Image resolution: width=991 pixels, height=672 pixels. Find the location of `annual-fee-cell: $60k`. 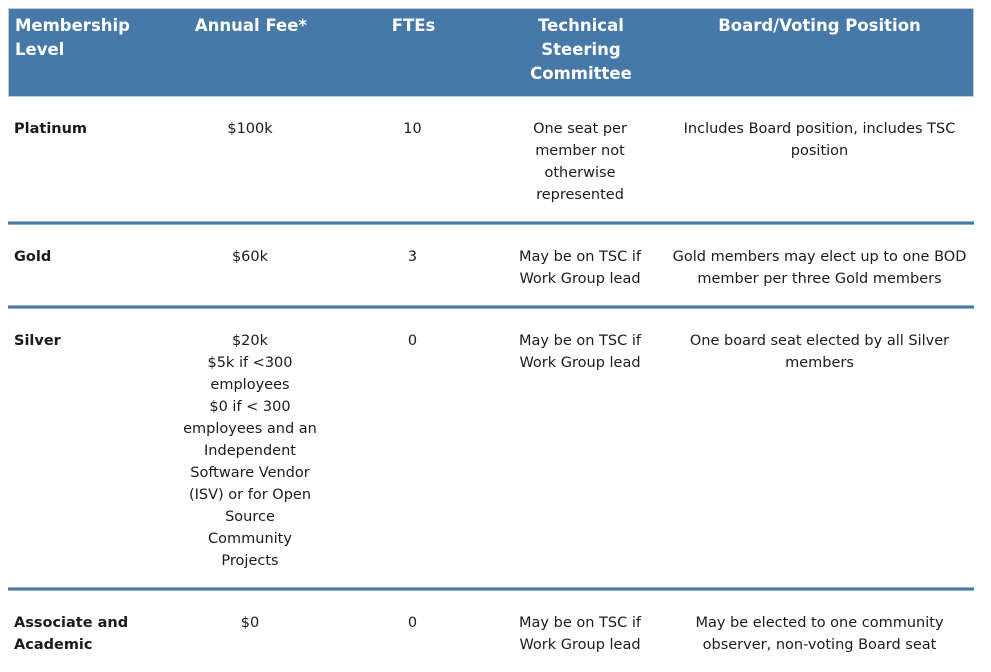

annual-fee-cell: $60k is located at coordinates (250, 257).